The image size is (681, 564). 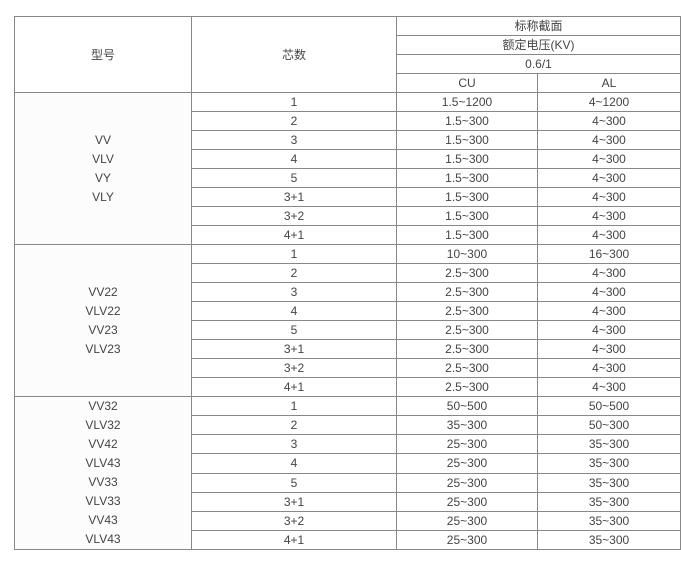 I want to click on model-name: VLY, so click(x=103, y=196).